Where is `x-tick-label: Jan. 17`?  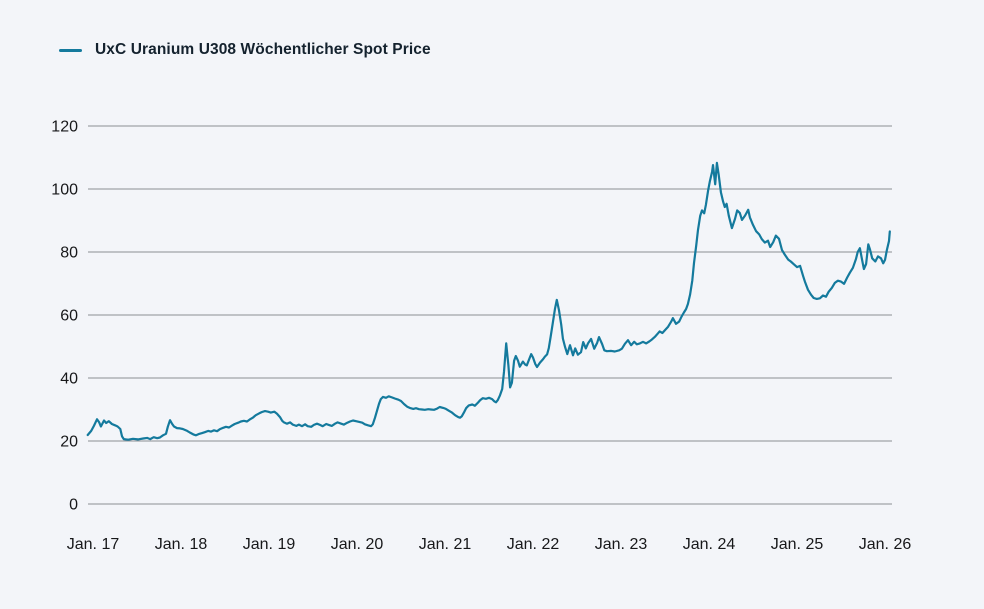 x-tick-label: Jan. 17 is located at coordinates (93, 544).